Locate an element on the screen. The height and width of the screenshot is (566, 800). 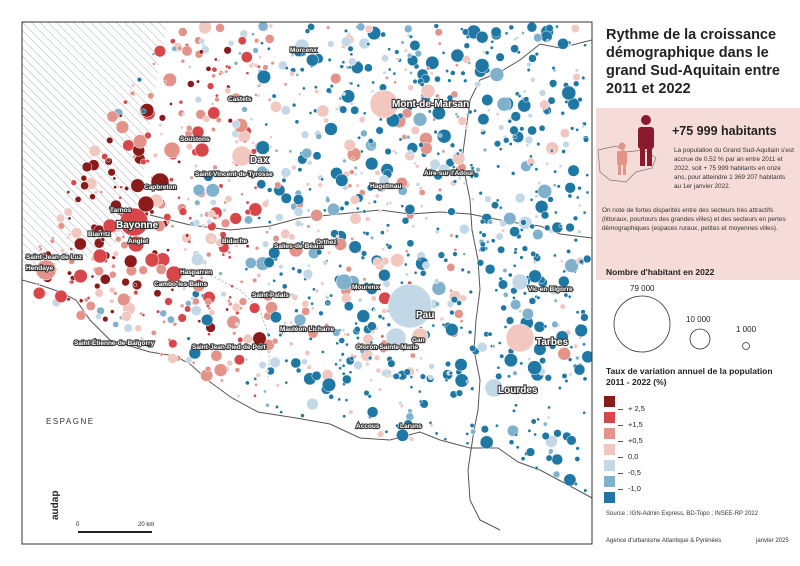
country-label: ESPAGNE is located at coordinates (70, 421).